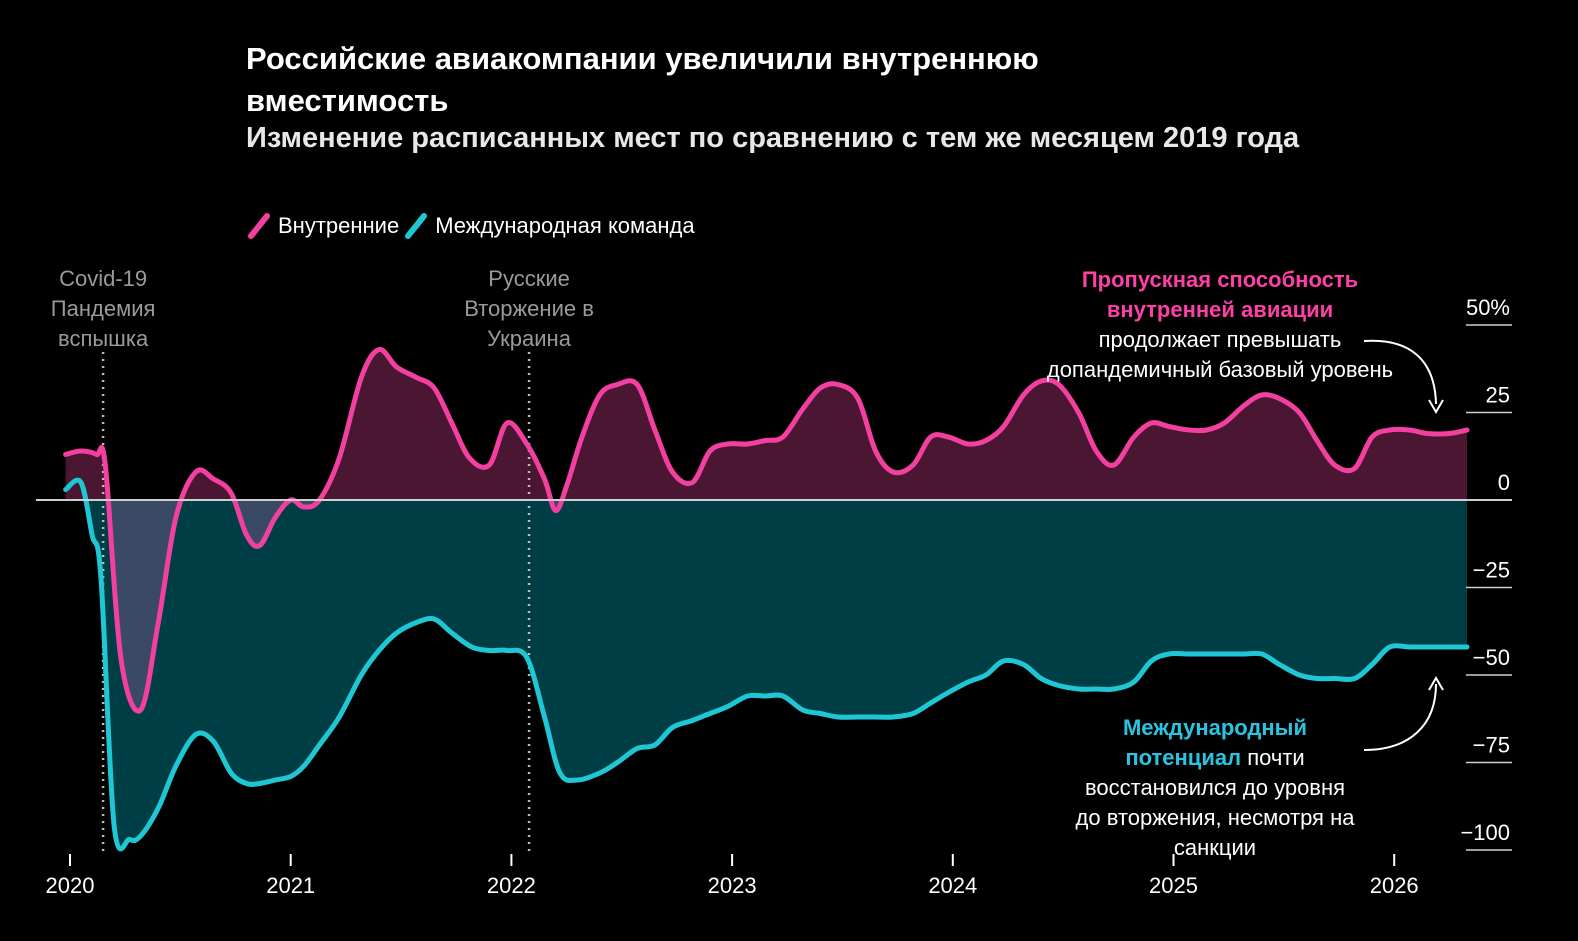  I want to click on event-label-1-1: Вторжение в, so click(529, 308).